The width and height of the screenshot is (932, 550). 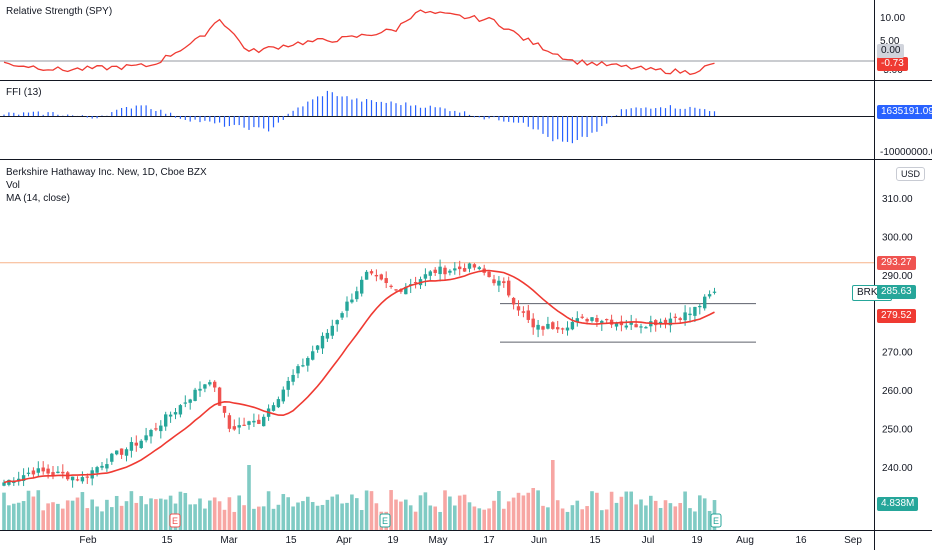 I want to click on time-axis-label: Aug, so click(x=745, y=540).